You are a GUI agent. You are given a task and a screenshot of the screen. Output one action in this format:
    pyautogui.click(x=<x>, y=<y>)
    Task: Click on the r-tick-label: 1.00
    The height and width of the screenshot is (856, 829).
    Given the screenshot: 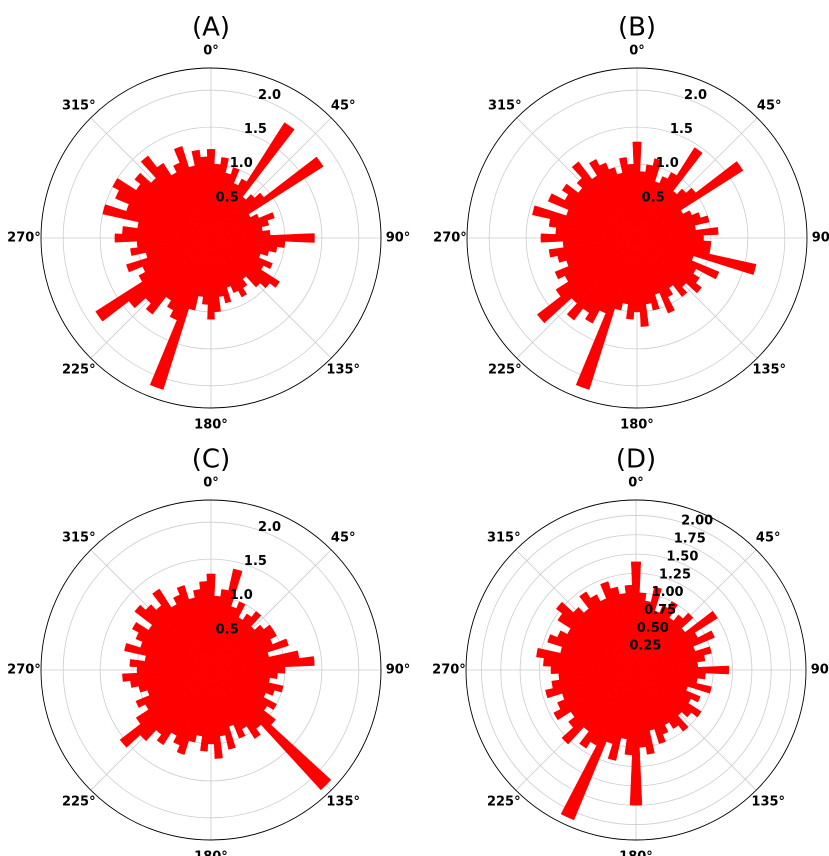 What is the action you would take?
    pyautogui.click(x=668, y=592)
    